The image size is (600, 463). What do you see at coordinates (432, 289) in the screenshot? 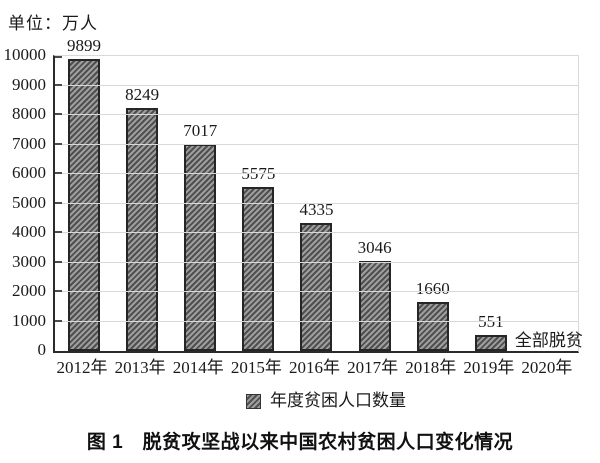
I see `bar-value-label: 1660` at bounding box center [432, 289].